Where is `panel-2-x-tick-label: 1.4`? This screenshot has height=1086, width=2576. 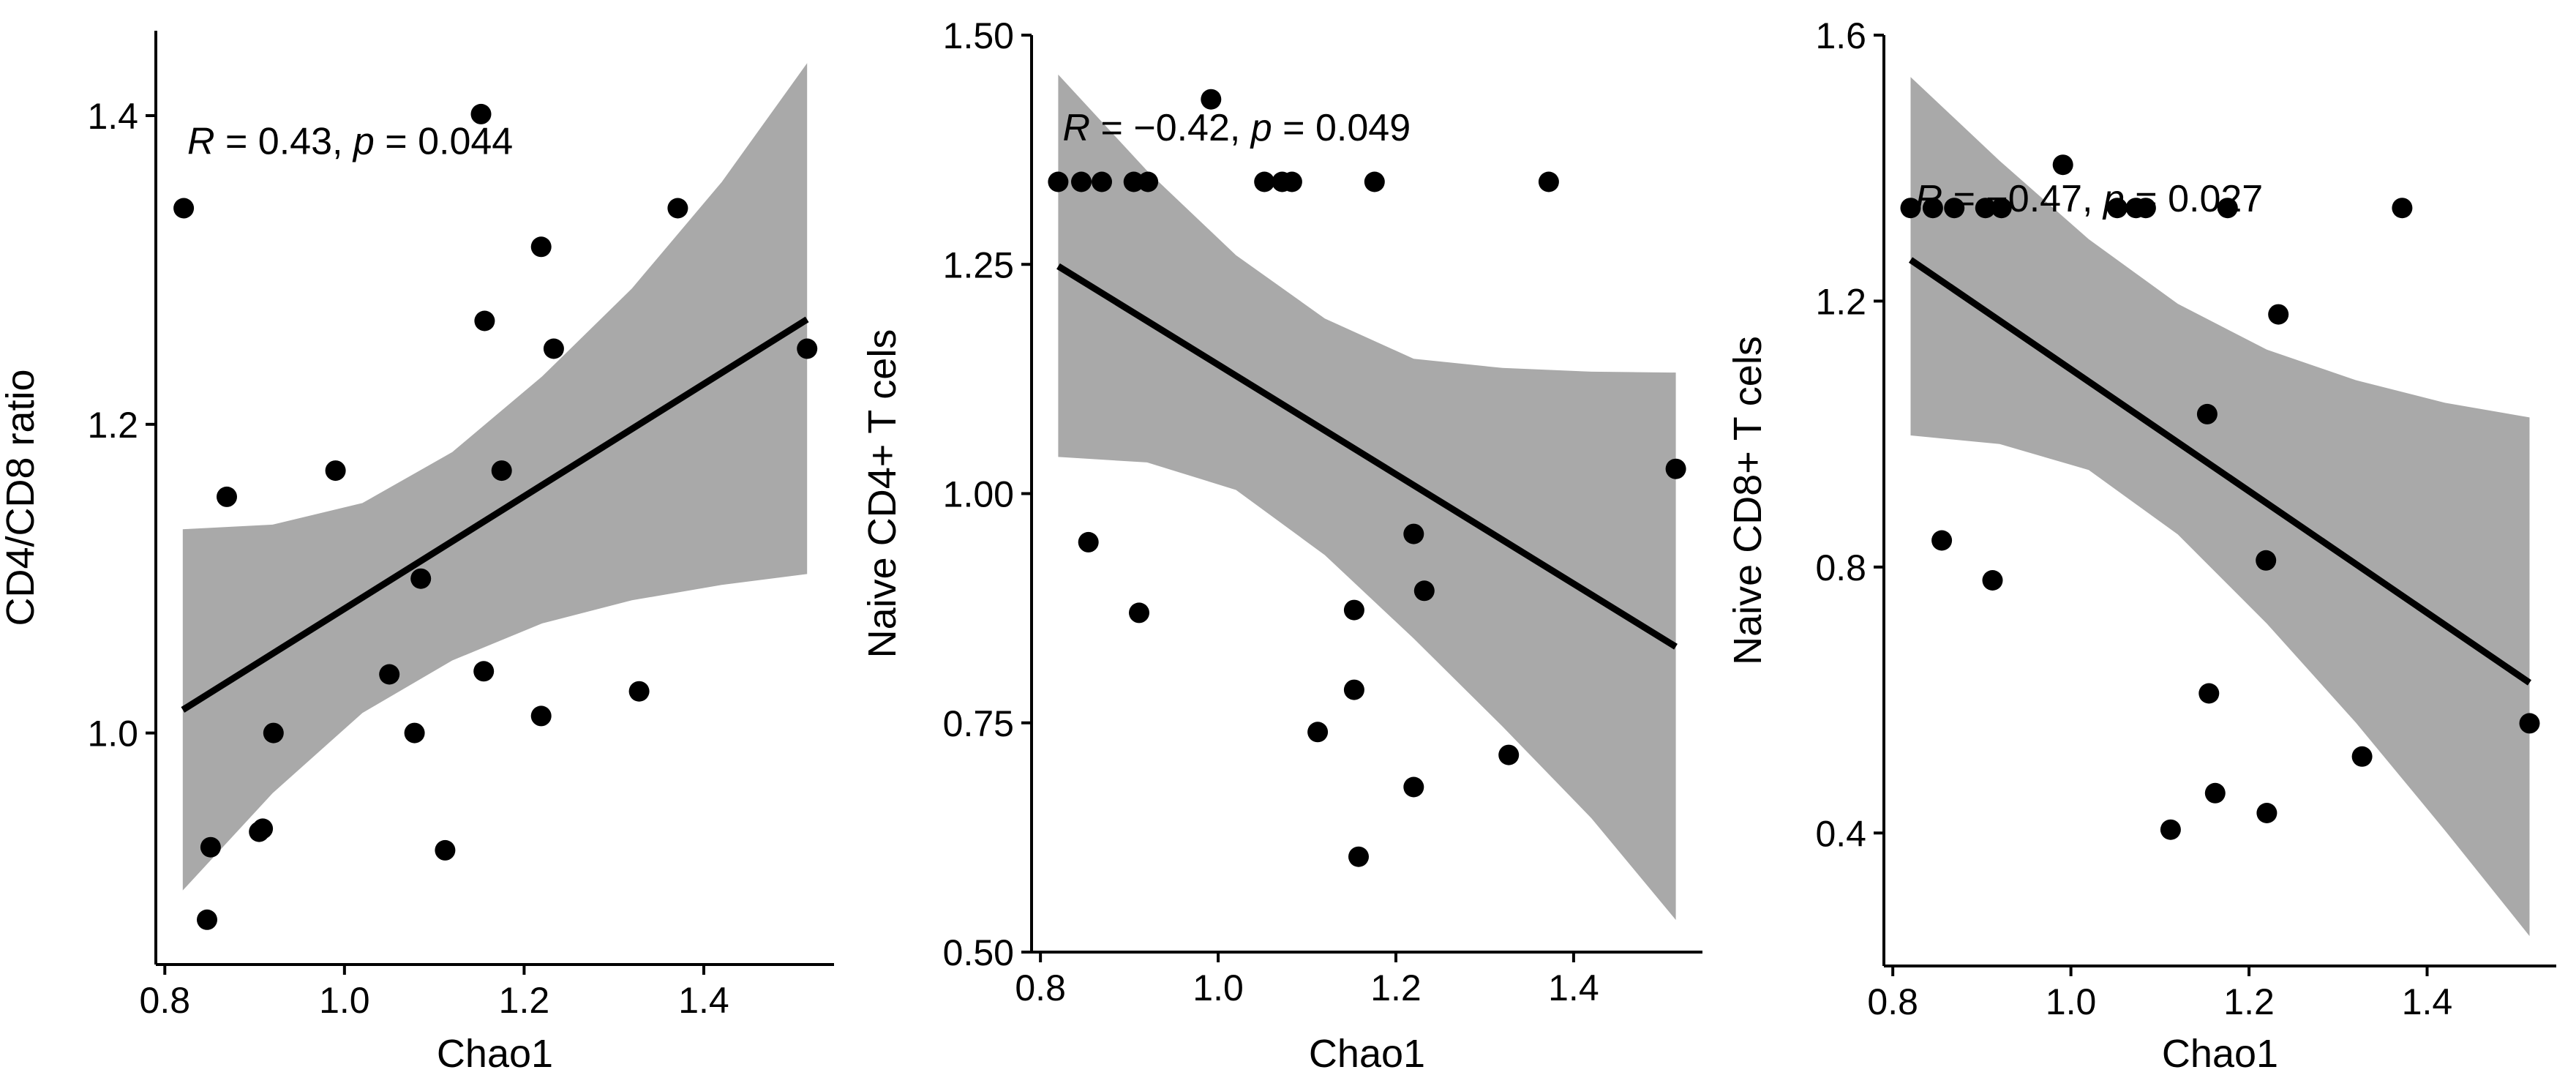
panel-2-x-tick-label: 1.4 is located at coordinates (1573, 988).